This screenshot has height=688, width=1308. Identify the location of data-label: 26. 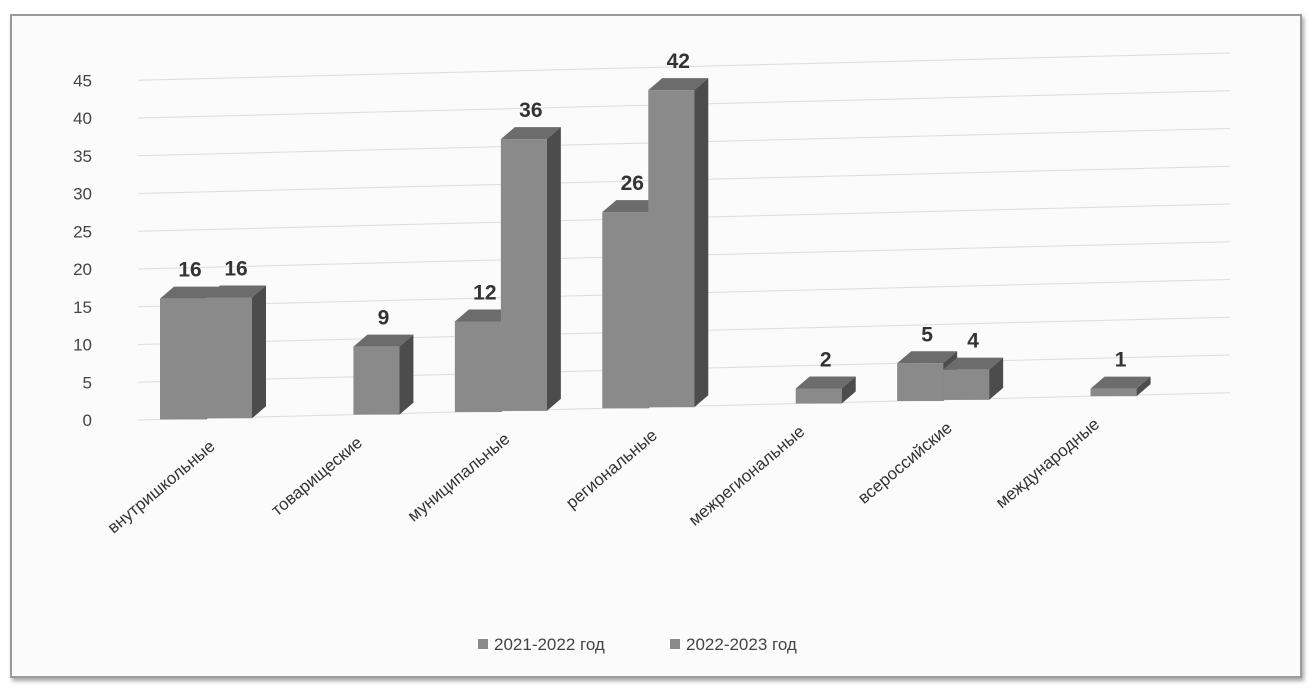
(632, 183).